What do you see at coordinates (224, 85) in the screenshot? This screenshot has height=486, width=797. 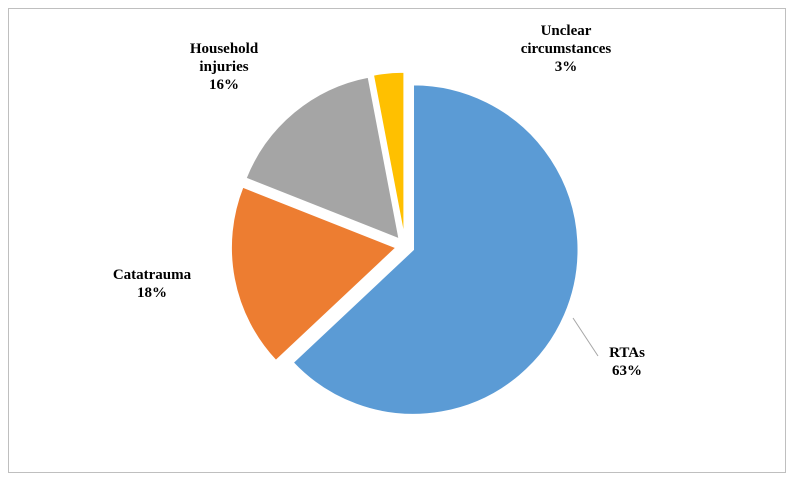 I see `value-label: 16%` at bounding box center [224, 85].